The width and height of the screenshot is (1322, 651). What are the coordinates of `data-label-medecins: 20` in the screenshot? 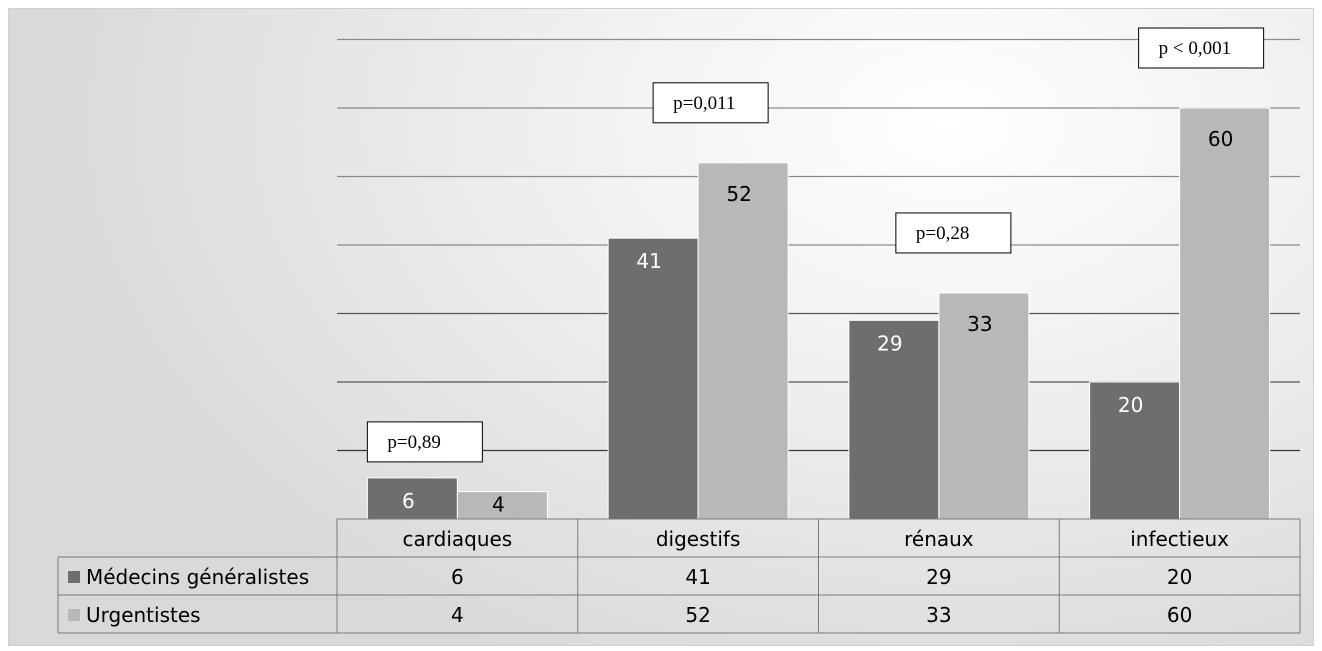 It's located at (1130, 405).